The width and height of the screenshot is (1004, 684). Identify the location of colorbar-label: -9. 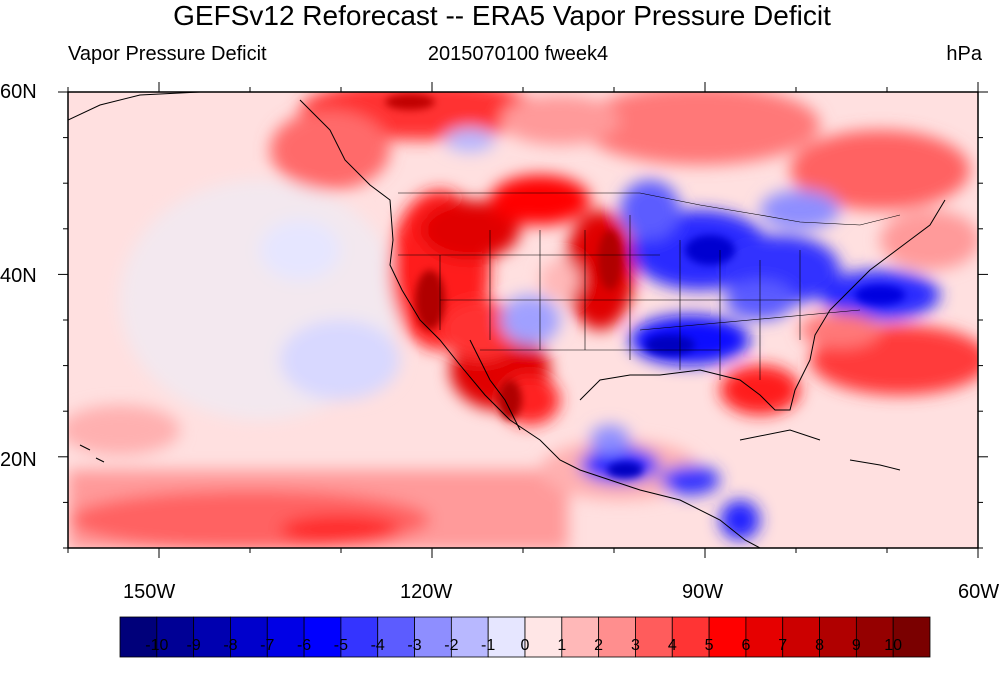
(193, 645).